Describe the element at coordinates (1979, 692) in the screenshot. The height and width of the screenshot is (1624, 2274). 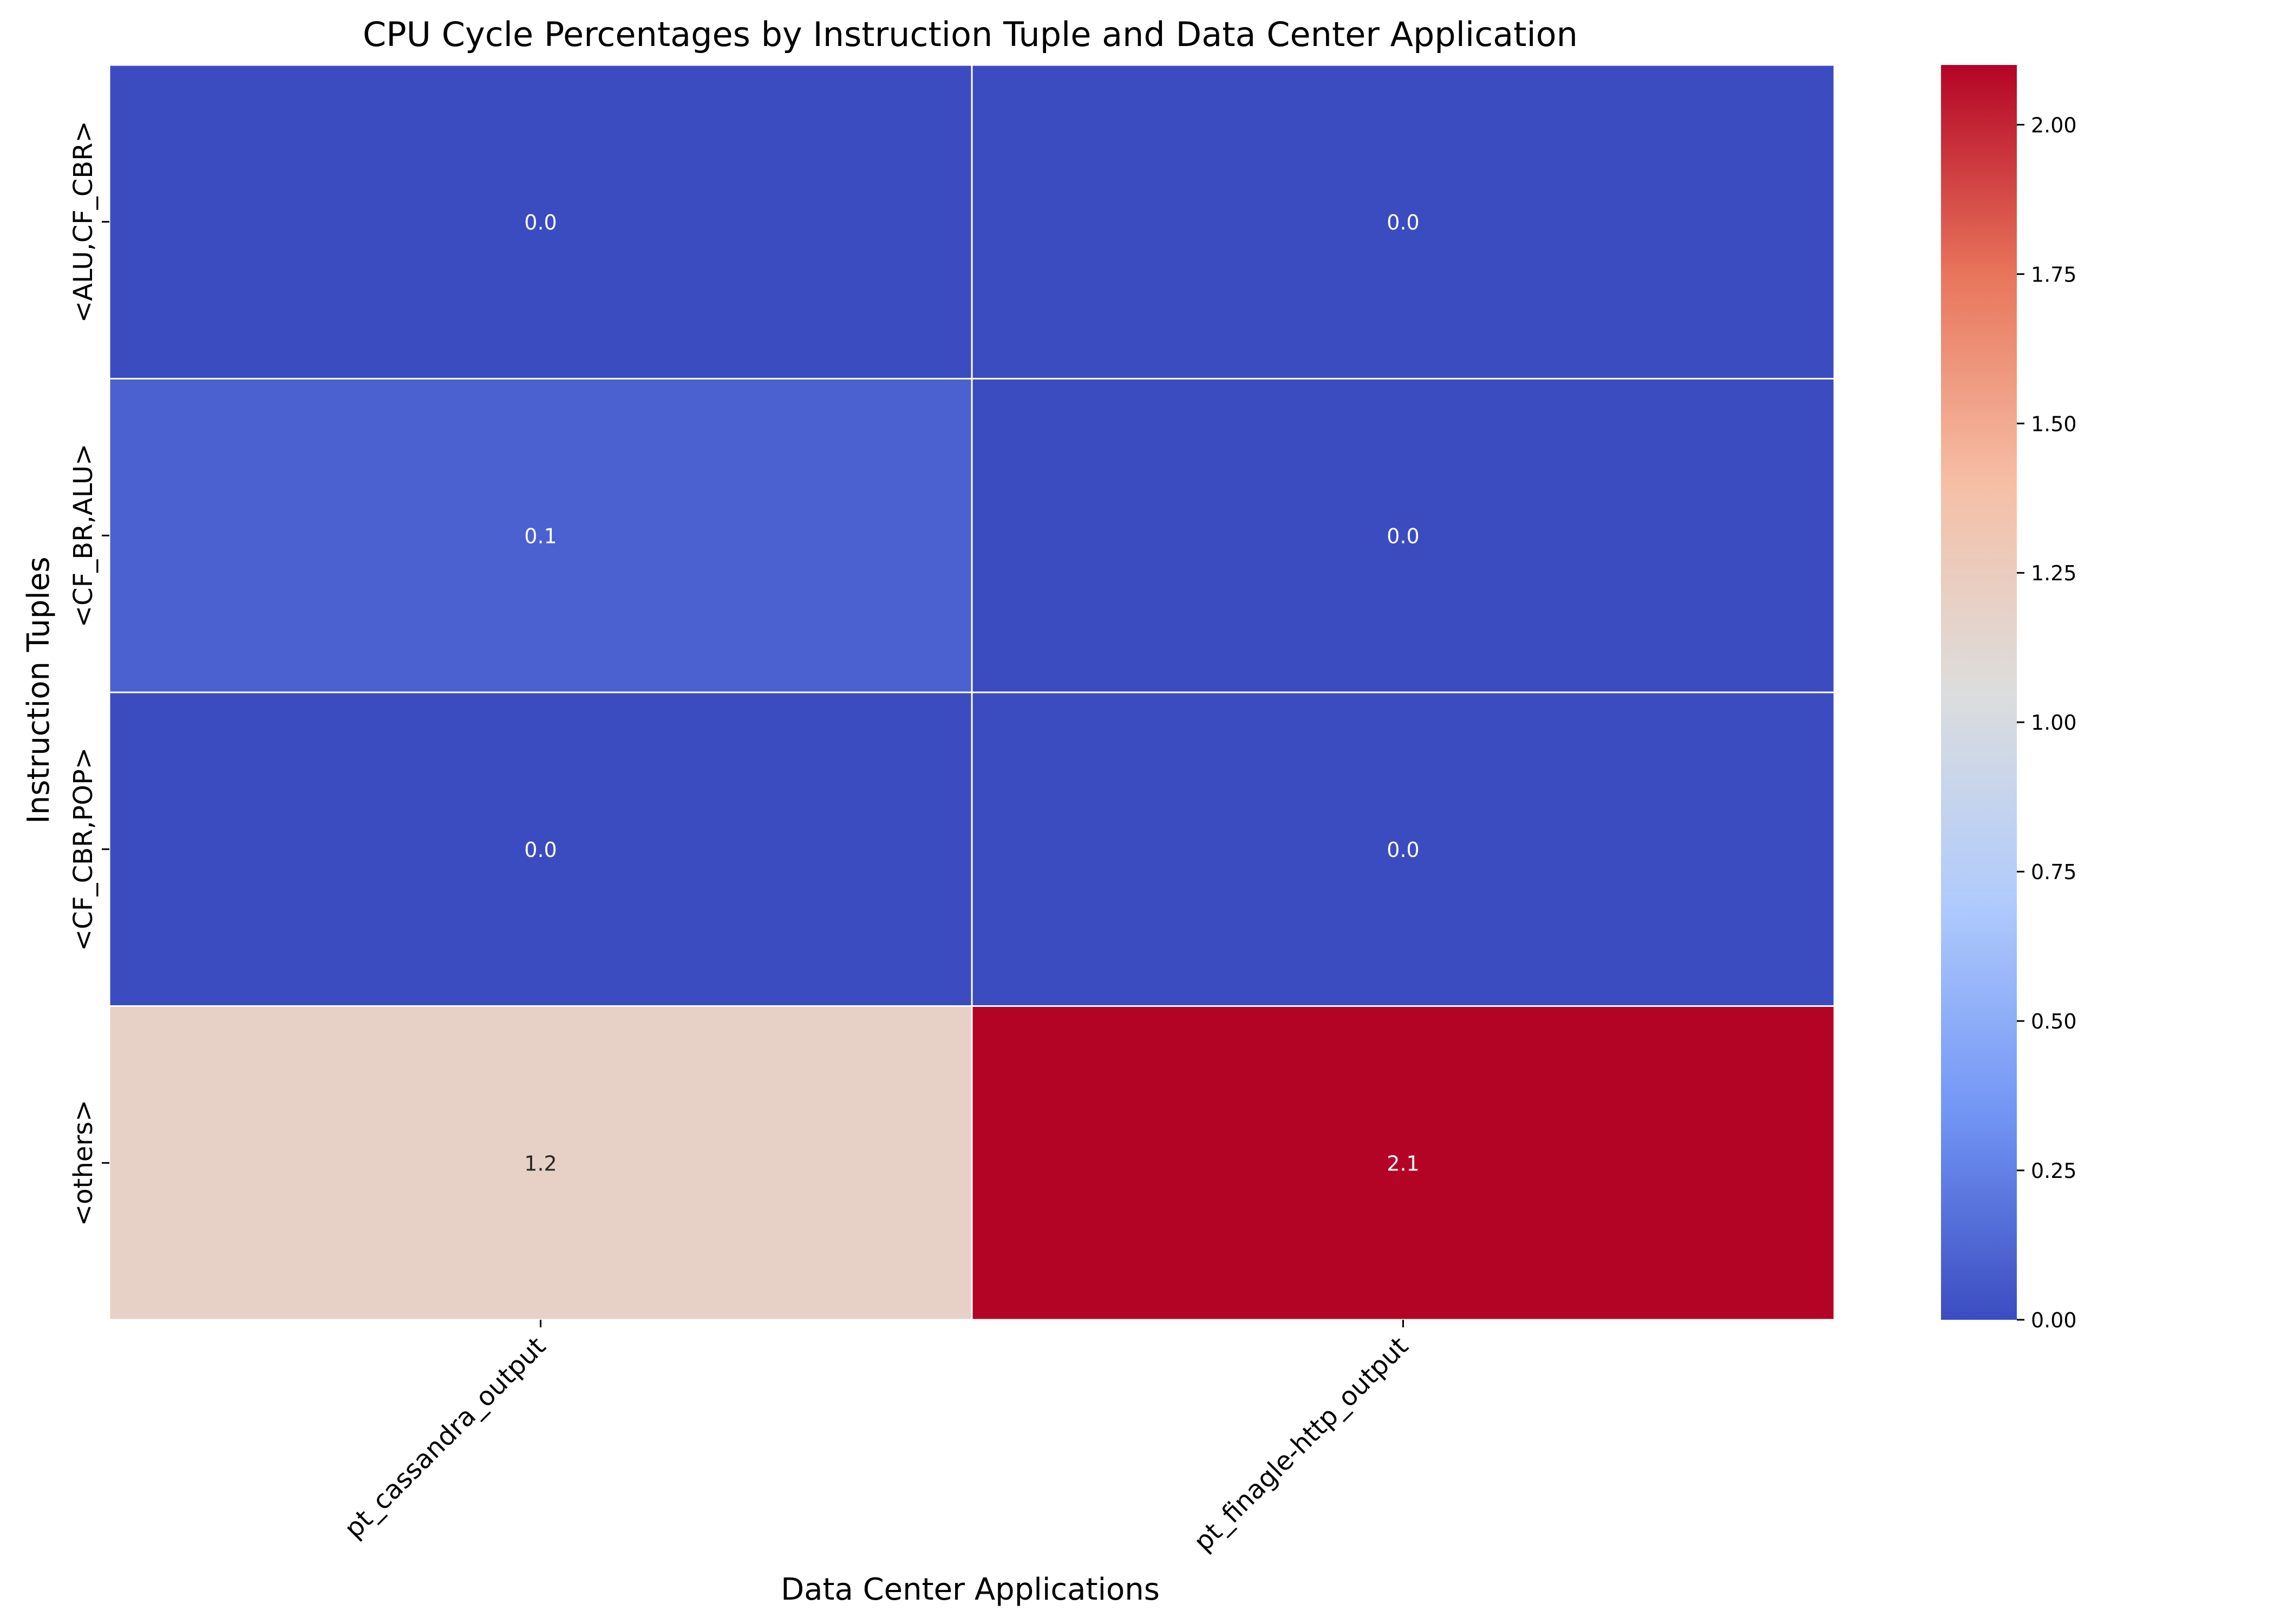
I see `colorbar-gradient` at that location.